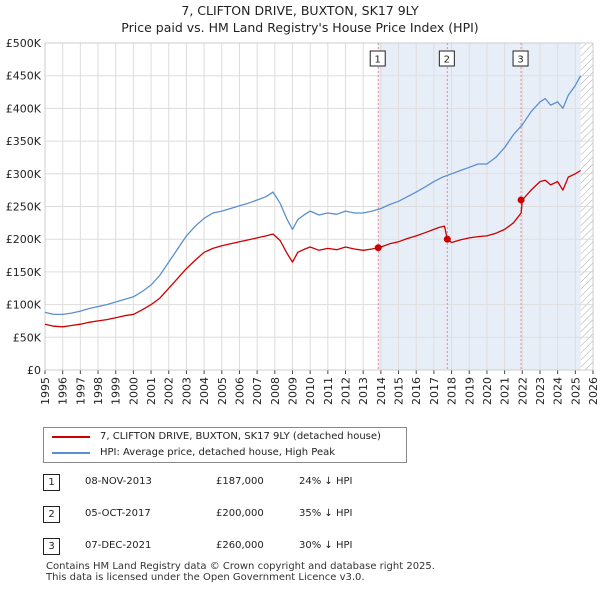  What do you see at coordinates (24, 239) in the screenshot?
I see `y-tick-label: £200K` at bounding box center [24, 239].